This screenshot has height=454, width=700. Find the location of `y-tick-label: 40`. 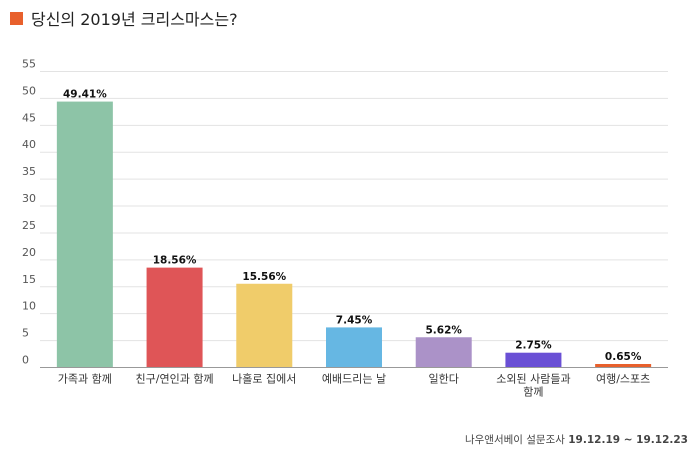

y-tick-label: 40 is located at coordinates (29, 144).